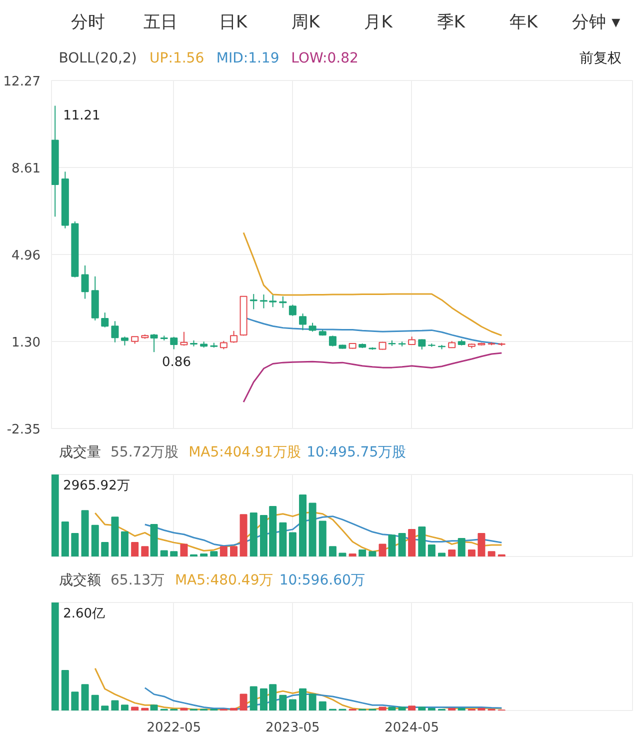  I want to click on text: 日K, so click(233, 22).